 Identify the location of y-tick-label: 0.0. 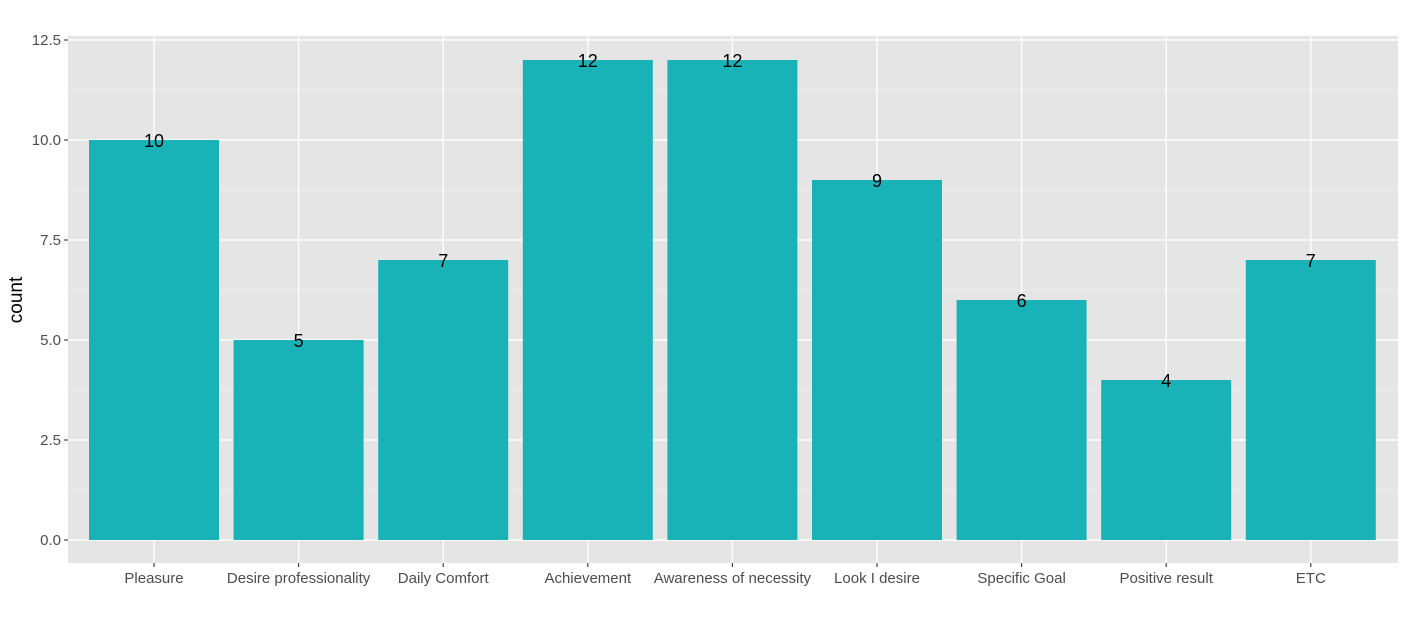
(50, 540).